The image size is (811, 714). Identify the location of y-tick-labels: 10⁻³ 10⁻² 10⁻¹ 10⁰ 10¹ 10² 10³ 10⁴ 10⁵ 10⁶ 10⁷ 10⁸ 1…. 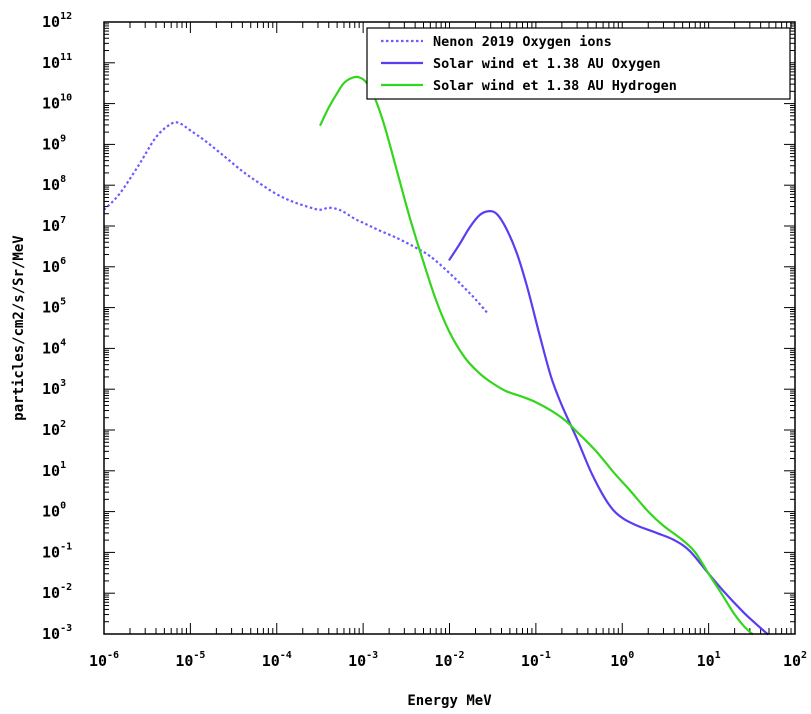
(57, 327).